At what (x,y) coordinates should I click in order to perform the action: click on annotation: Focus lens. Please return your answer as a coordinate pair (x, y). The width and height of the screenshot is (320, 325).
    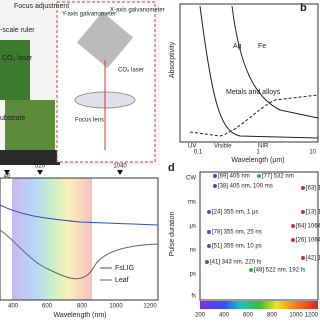
    Looking at the image, I should click on (89, 121).